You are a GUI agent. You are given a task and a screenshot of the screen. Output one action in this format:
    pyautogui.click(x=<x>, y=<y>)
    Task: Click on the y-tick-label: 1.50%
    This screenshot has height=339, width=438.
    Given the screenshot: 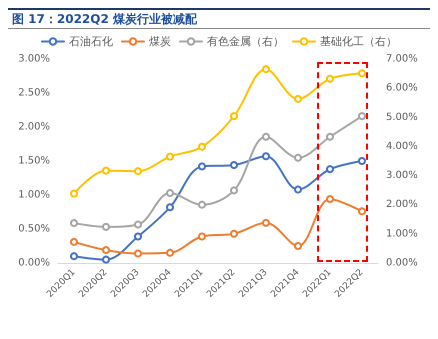 What is the action you would take?
    pyautogui.click(x=34, y=161)
    